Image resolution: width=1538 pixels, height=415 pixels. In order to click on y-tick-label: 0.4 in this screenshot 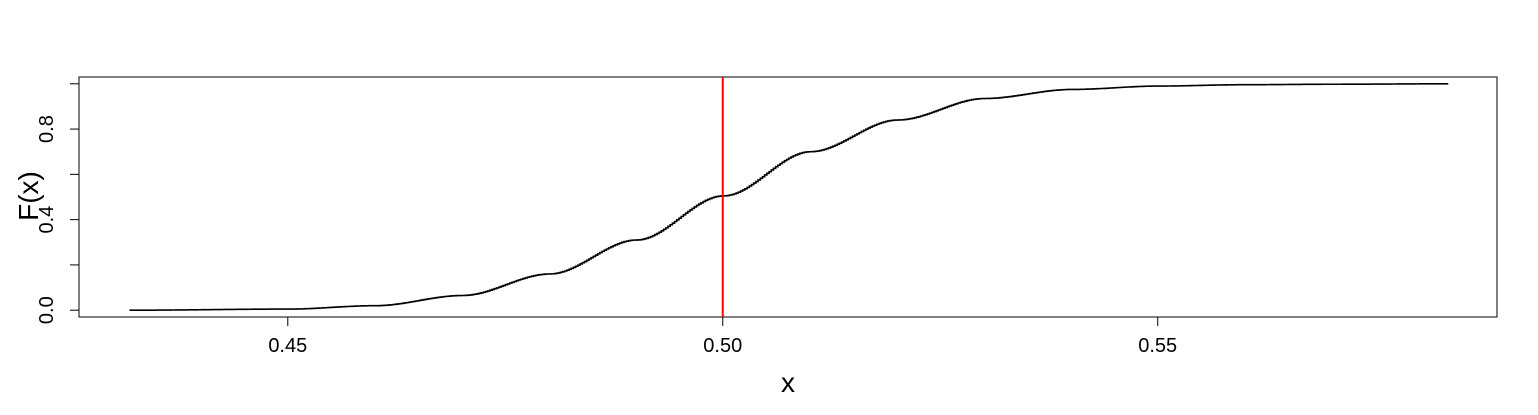, I will do `click(47, 220)`.